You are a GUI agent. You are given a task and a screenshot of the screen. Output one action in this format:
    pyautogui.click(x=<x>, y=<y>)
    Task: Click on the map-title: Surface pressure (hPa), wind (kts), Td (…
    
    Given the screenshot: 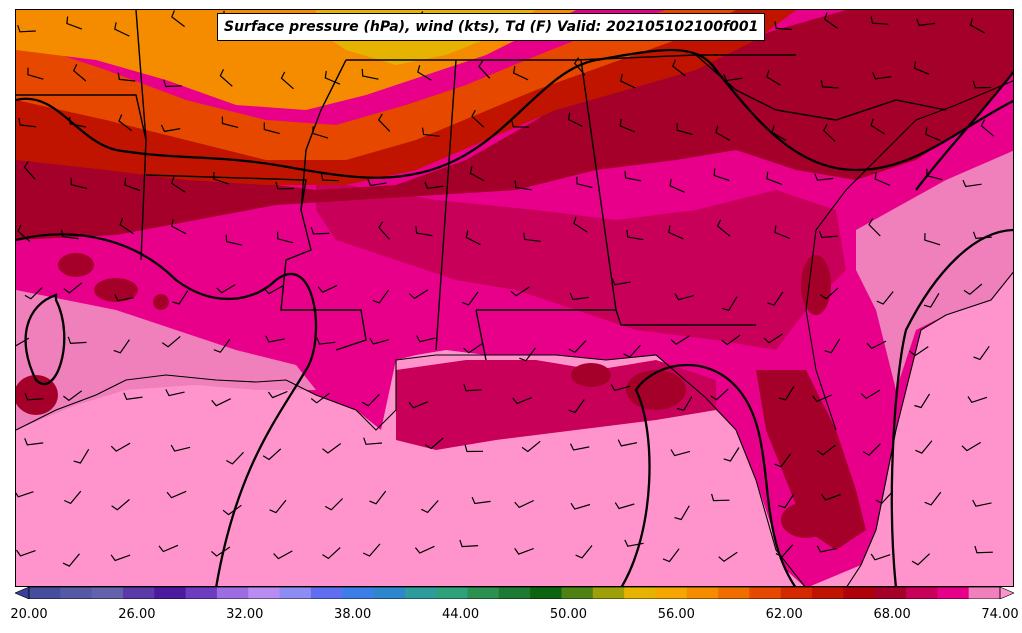 What is the action you would take?
    pyautogui.click(x=491, y=27)
    